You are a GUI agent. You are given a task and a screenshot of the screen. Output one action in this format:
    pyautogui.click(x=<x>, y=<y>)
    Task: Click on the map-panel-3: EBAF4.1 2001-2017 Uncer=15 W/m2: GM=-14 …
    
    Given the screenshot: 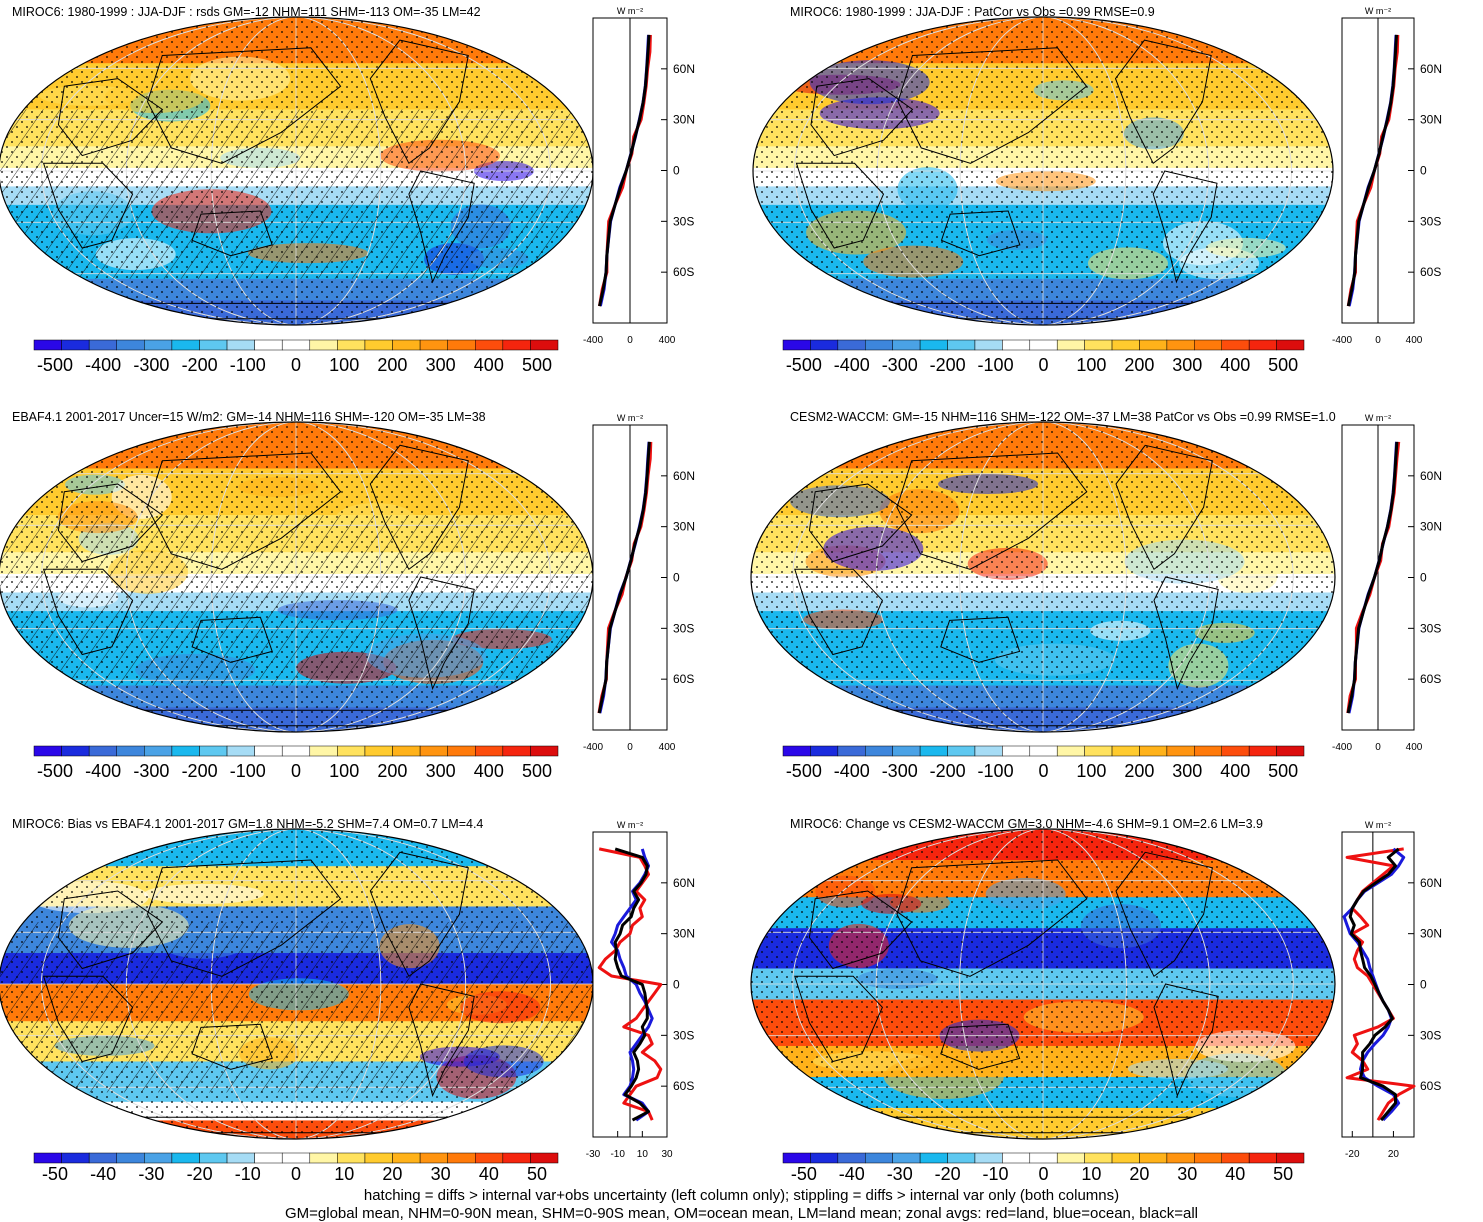 What is the action you would take?
    pyautogui.click(x=347, y=595)
    